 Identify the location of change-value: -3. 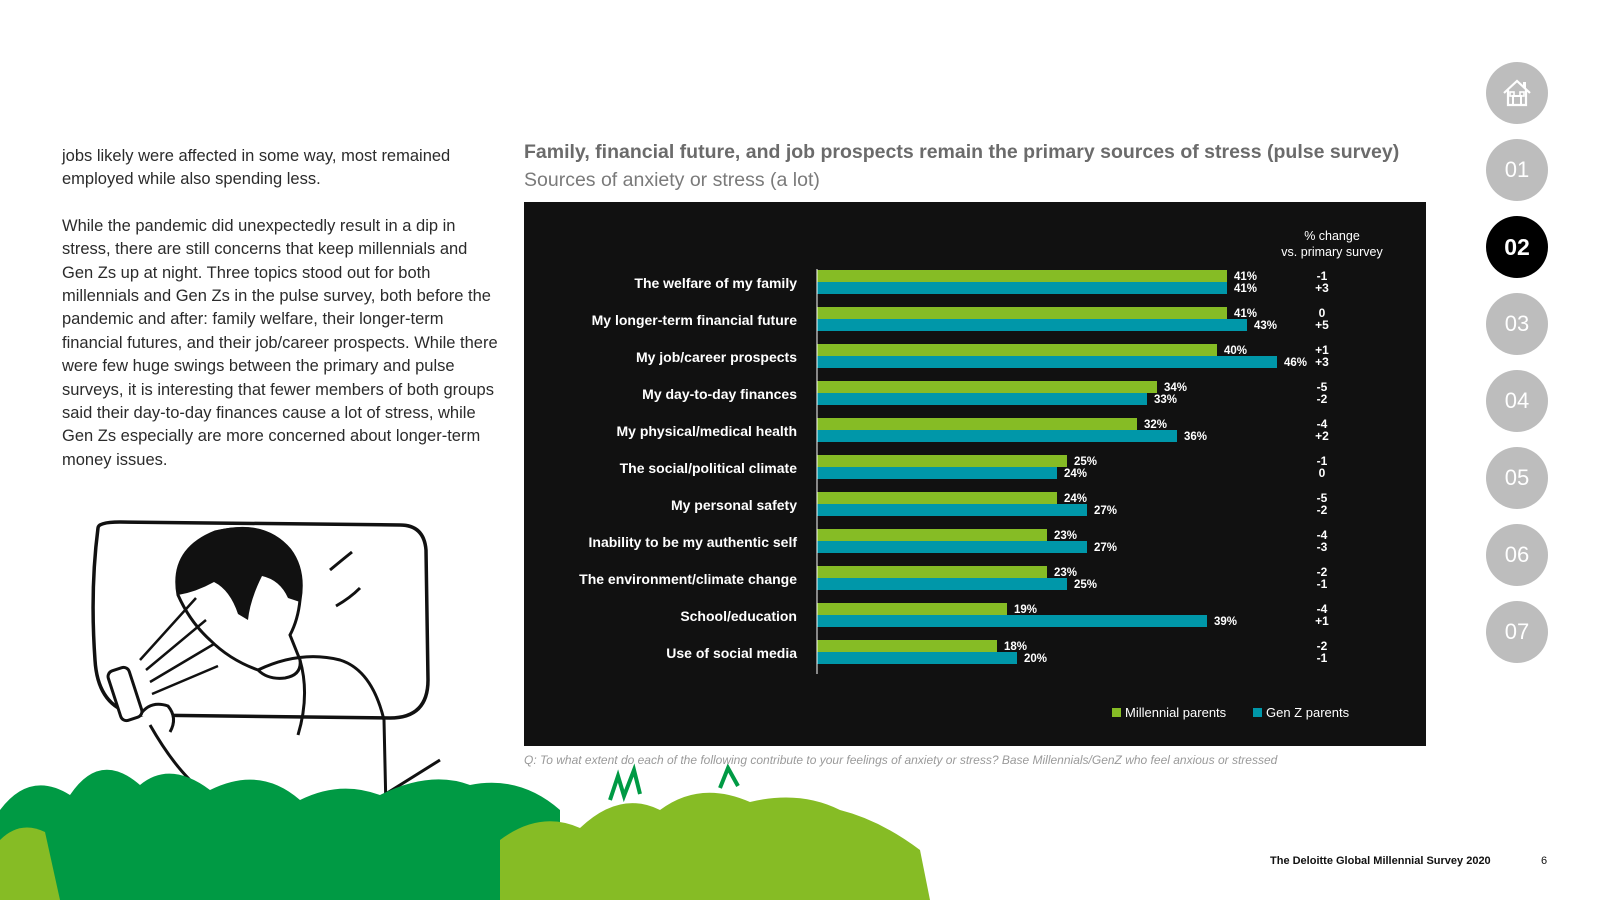
(1322, 547).